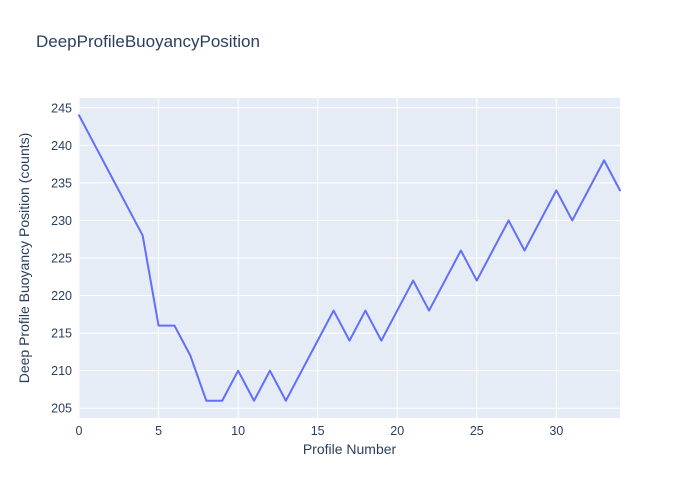  Describe the element at coordinates (61, 146) in the screenshot. I see `y-tick-label: 240` at that location.